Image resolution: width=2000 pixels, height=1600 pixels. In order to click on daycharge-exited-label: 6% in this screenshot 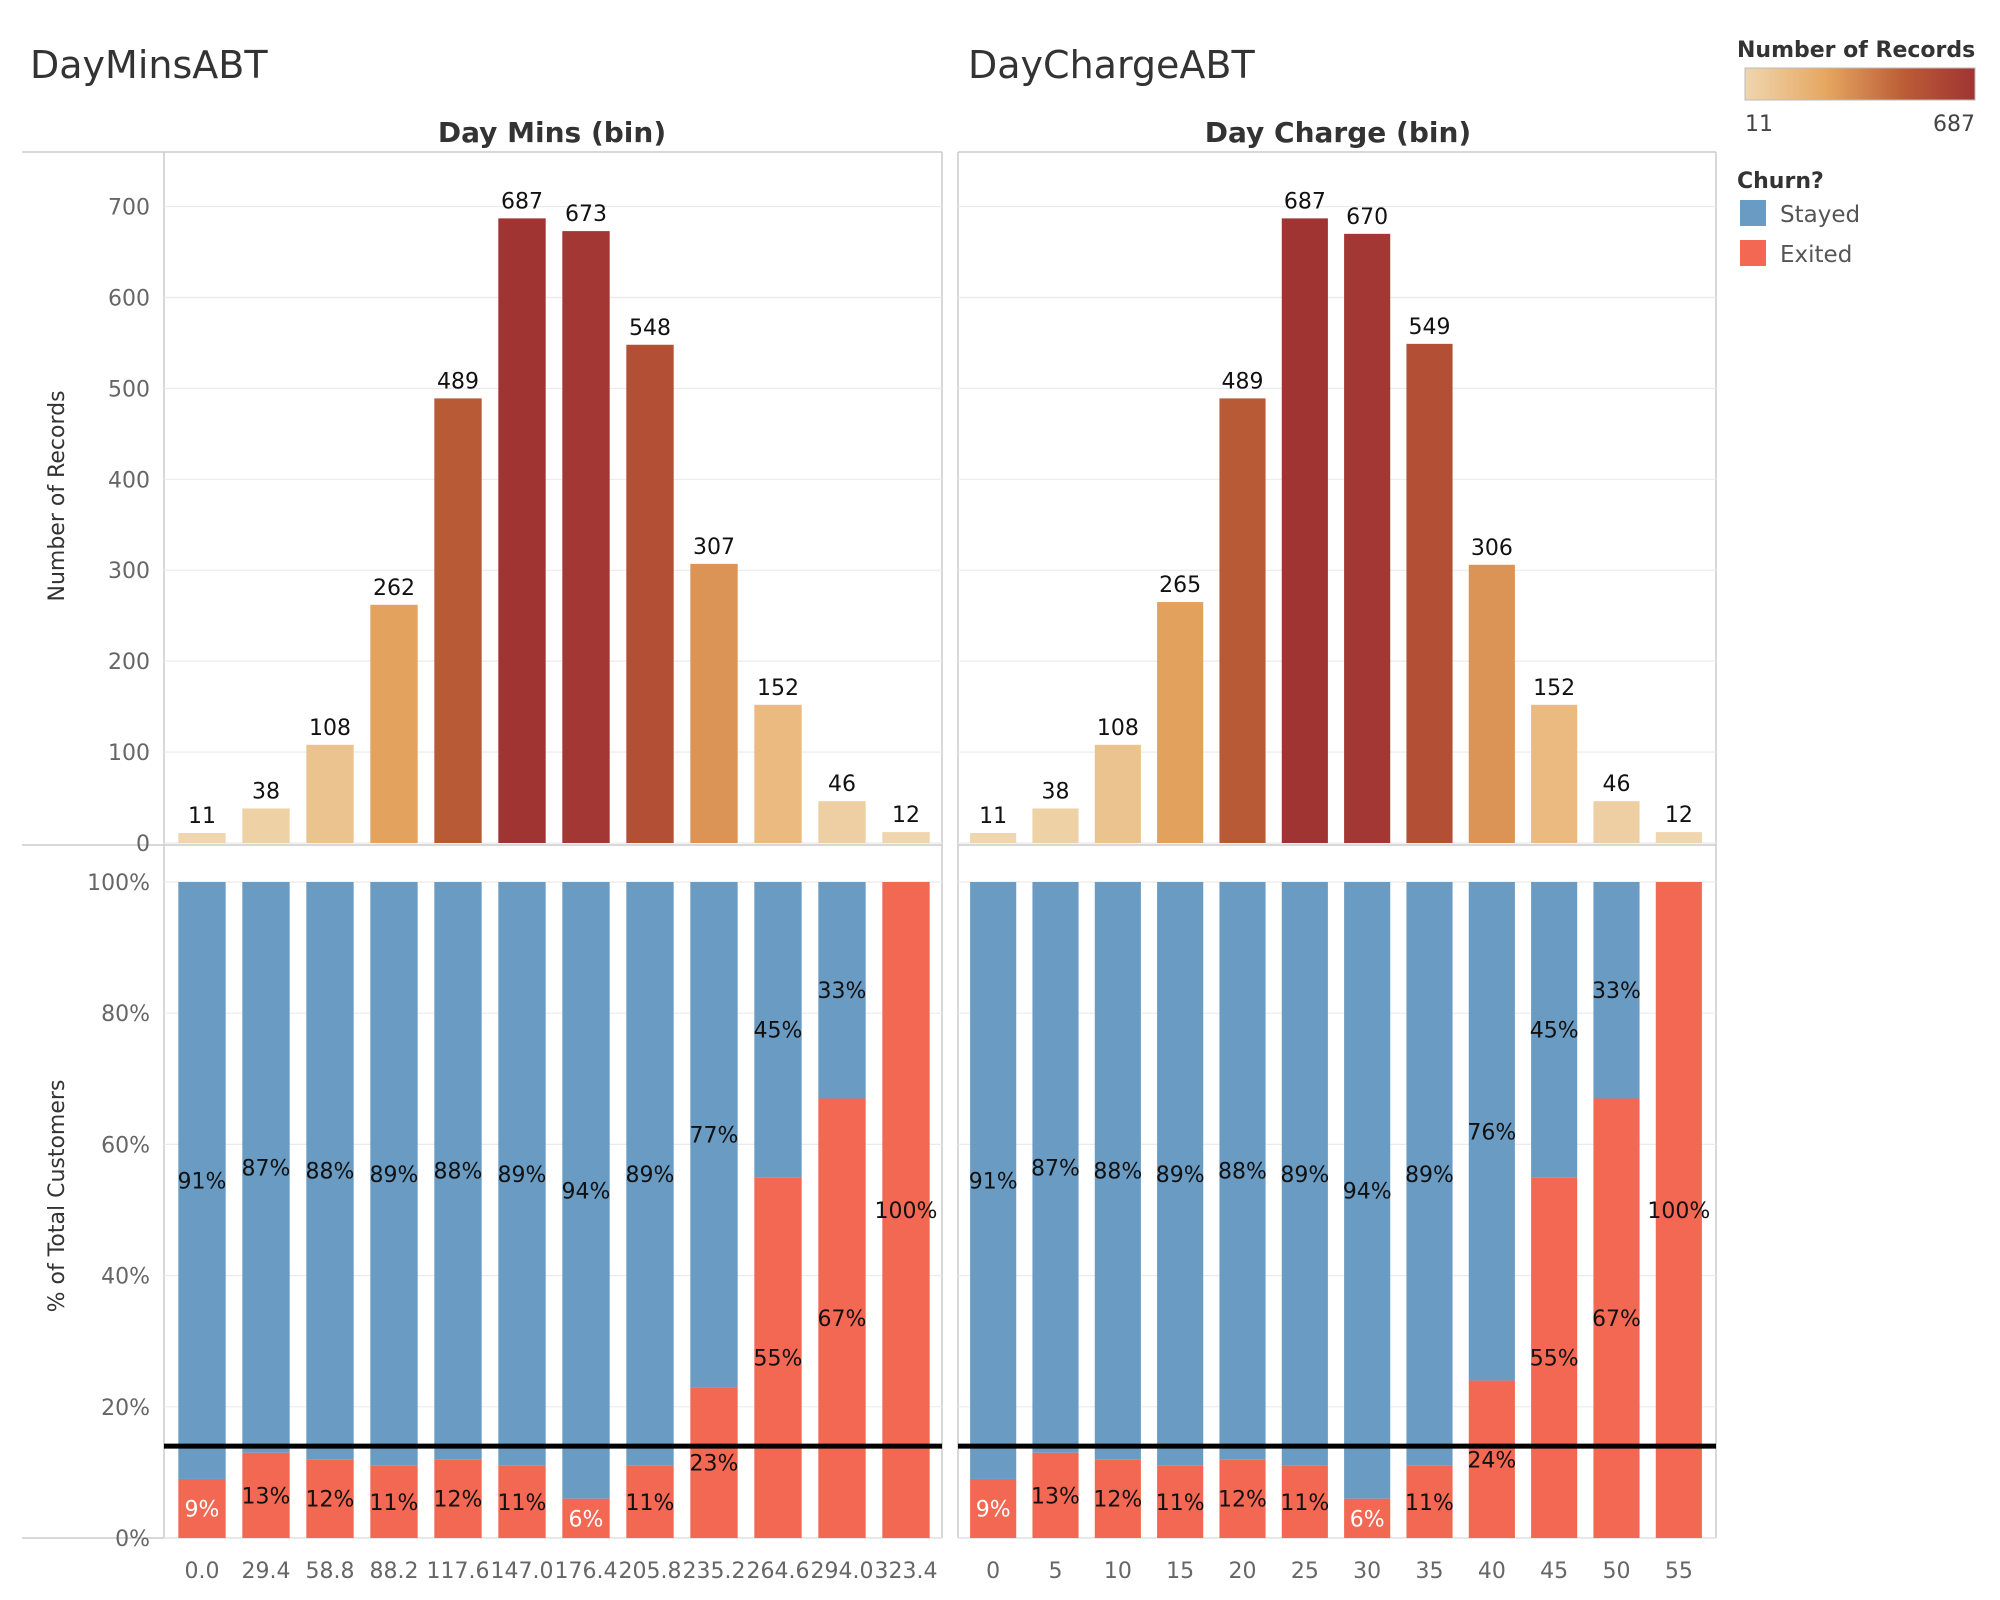, I will do `click(1367, 1519)`.